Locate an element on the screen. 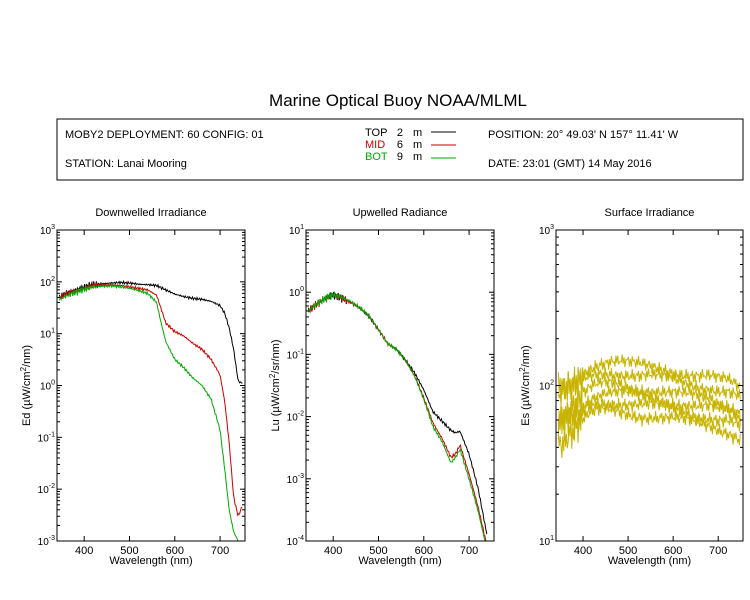 This screenshot has width=750, height=600. chart-title: Surface Irradiance is located at coordinates (650, 213).